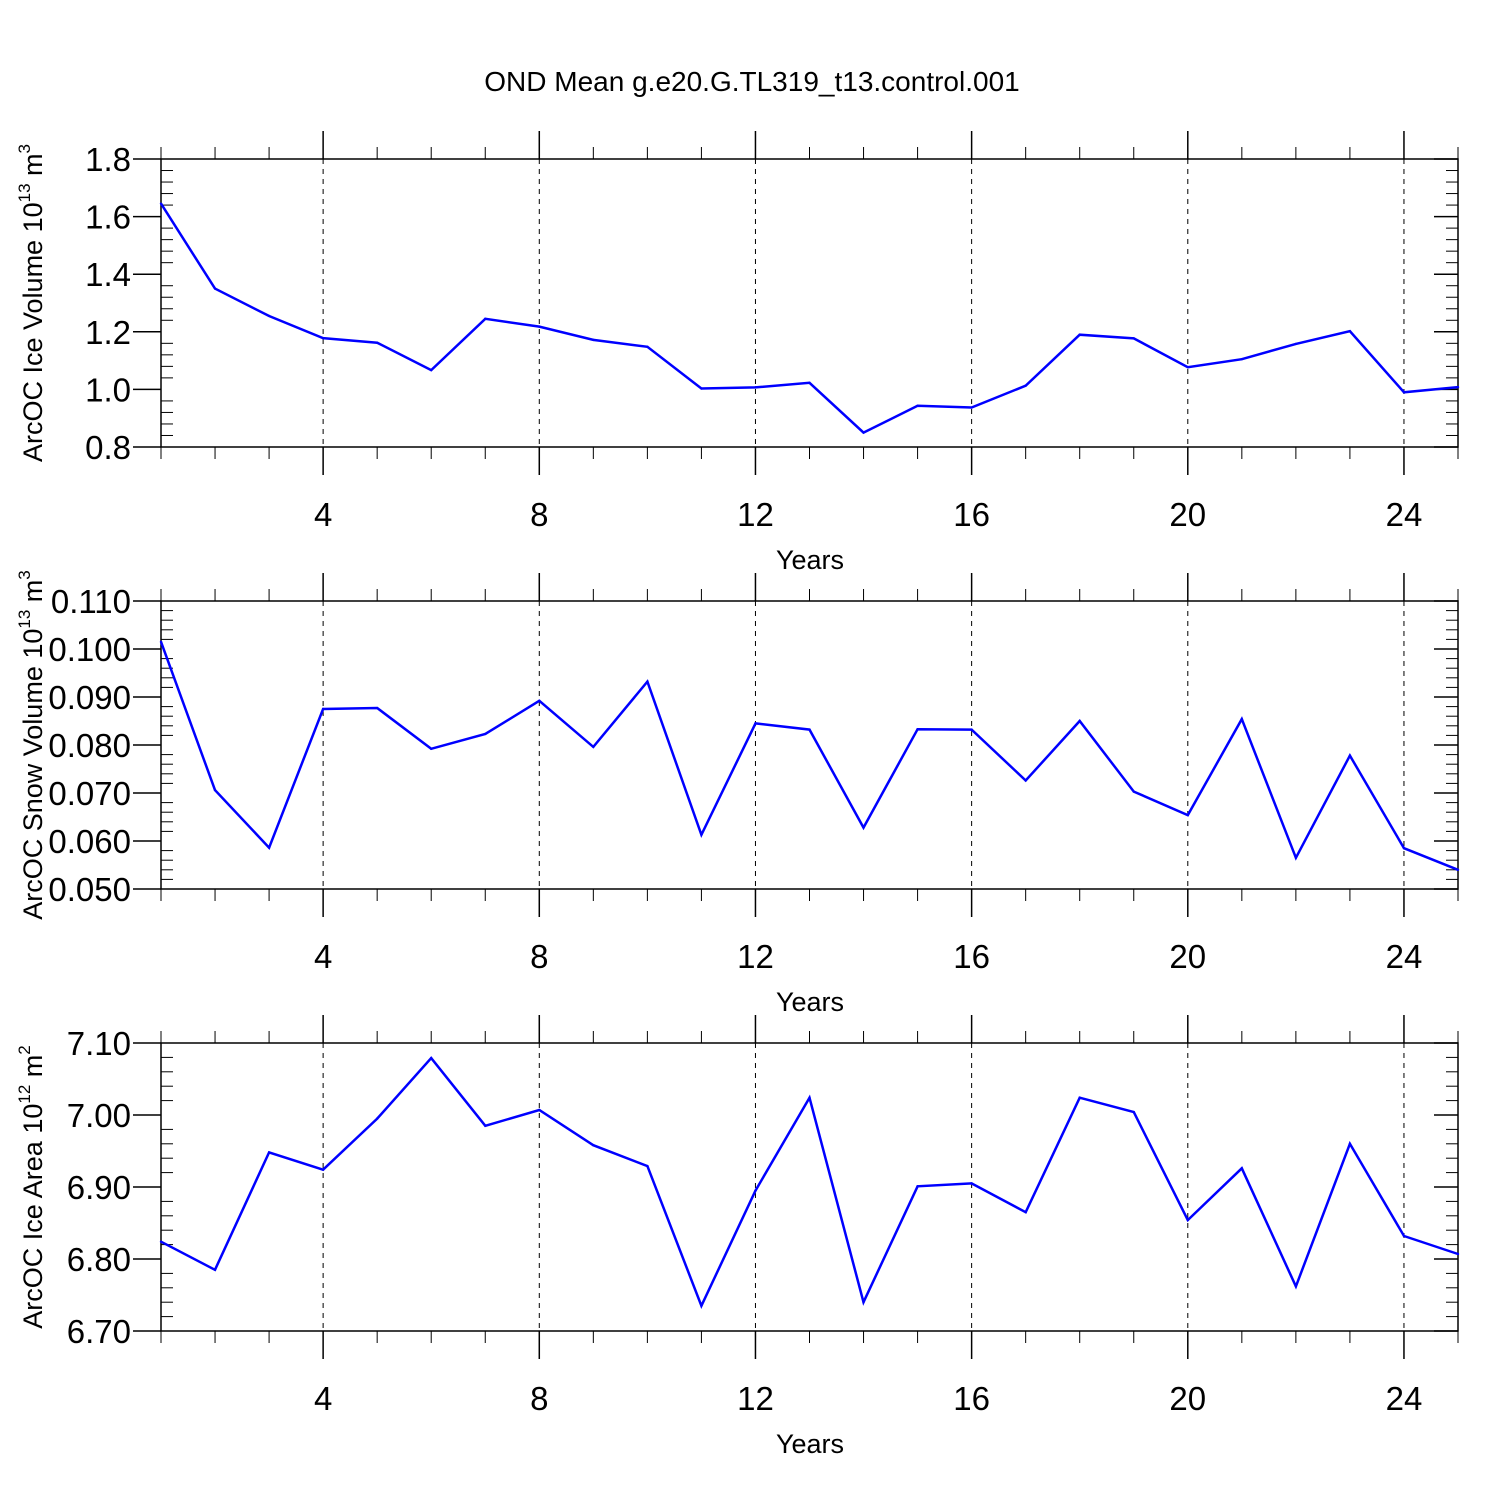  What do you see at coordinates (89, 697) in the screenshot?
I see `y-tick-label: 0.090` at bounding box center [89, 697].